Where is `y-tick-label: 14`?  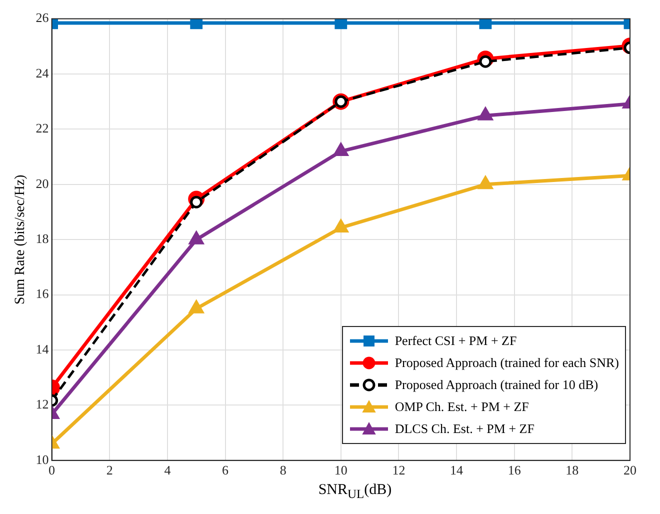
y-tick-label: 14 is located at coordinates (43, 348).